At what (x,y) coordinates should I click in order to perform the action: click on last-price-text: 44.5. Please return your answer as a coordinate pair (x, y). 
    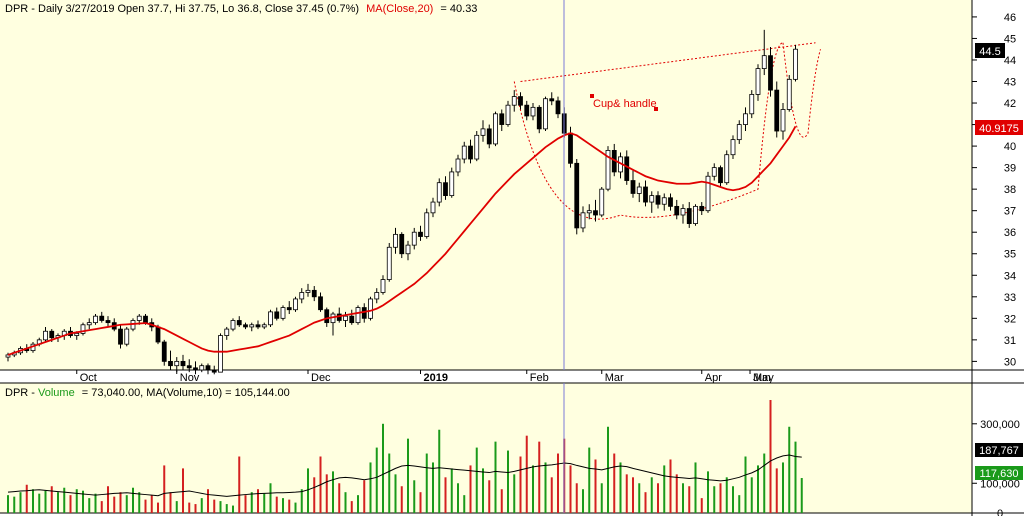
    Looking at the image, I should click on (989, 52).